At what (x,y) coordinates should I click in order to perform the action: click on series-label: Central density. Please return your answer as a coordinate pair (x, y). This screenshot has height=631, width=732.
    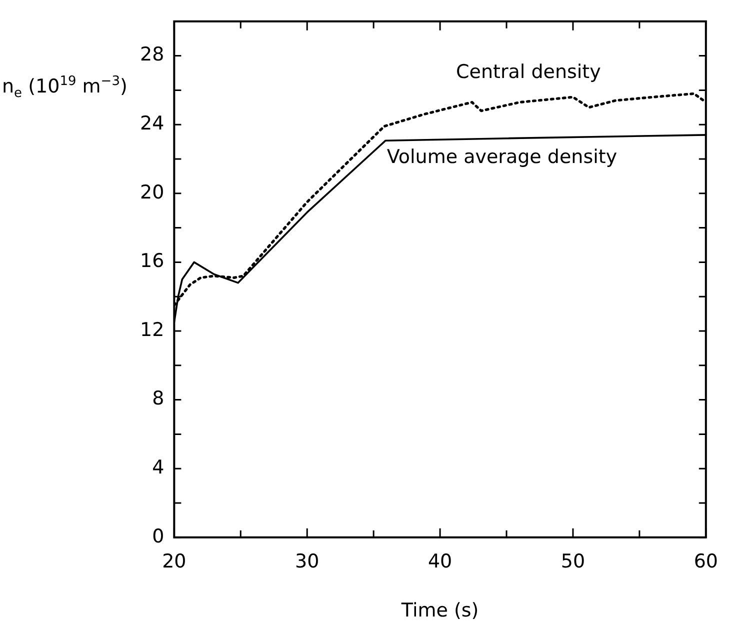
    Looking at the image, I should click on (528, 71).